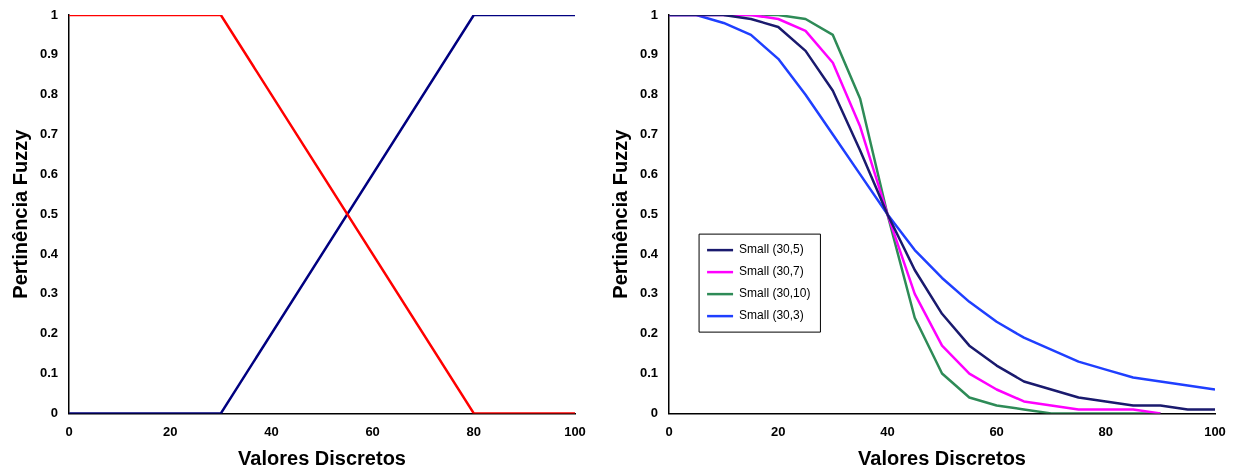 This screenshot has width=1240, height=475. What do you see at coordinates (771, 315) in the screenshot?
I see `legend-label: Small (30,3)` at bounding box center [771, 315].